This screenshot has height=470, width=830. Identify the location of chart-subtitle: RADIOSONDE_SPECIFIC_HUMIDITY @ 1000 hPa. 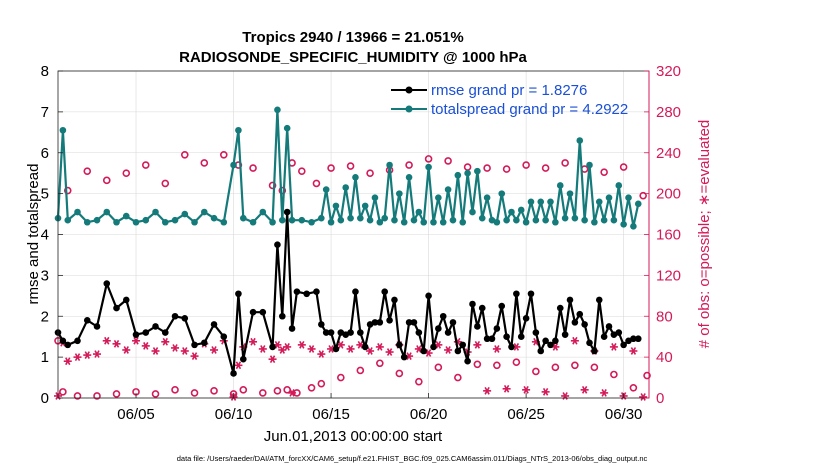
(353, 57).